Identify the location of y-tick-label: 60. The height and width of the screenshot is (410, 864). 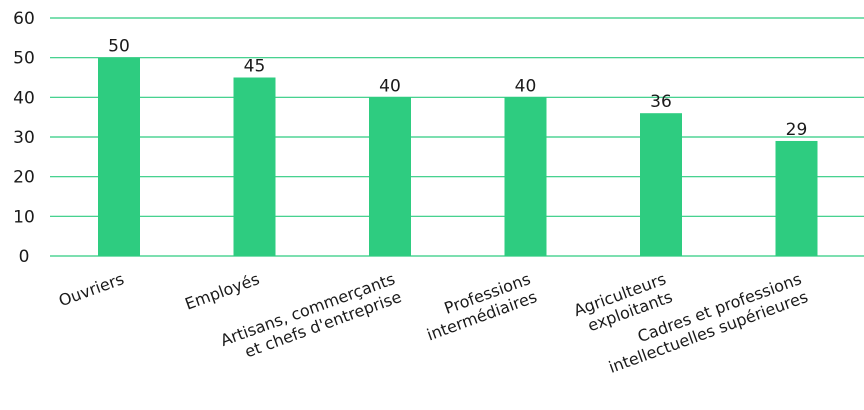
(24, 19).